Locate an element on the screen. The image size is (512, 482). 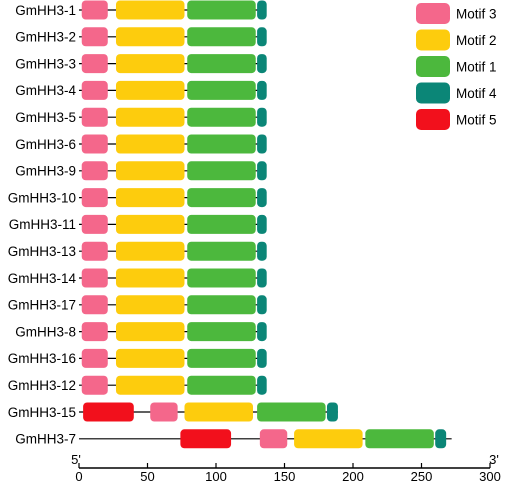
gene-row-gmhh3-14: GmHH3-14 is located at coordinates (137, 278).